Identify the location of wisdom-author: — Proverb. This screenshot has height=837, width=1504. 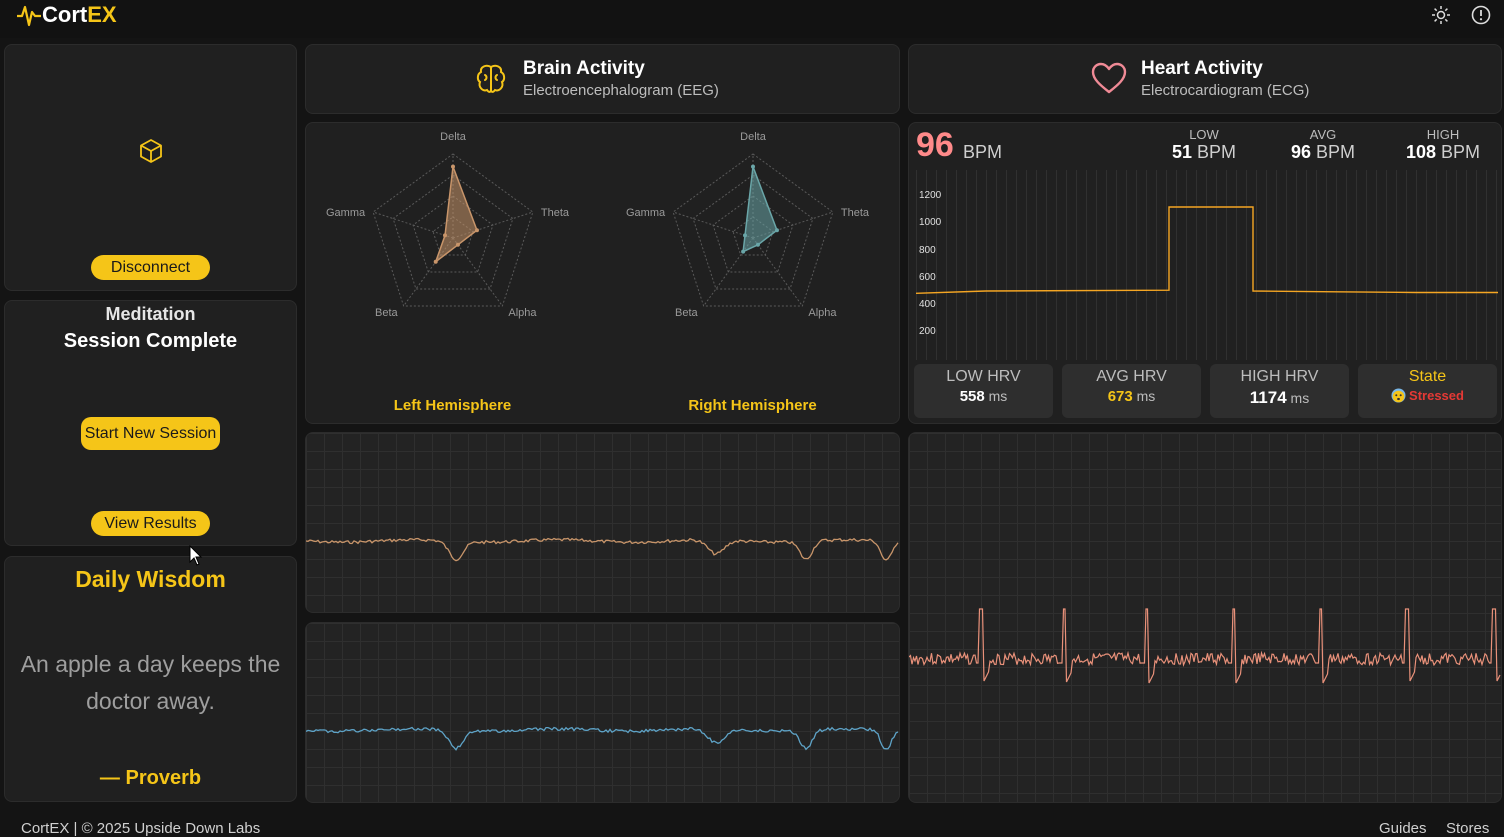
(150, 778).